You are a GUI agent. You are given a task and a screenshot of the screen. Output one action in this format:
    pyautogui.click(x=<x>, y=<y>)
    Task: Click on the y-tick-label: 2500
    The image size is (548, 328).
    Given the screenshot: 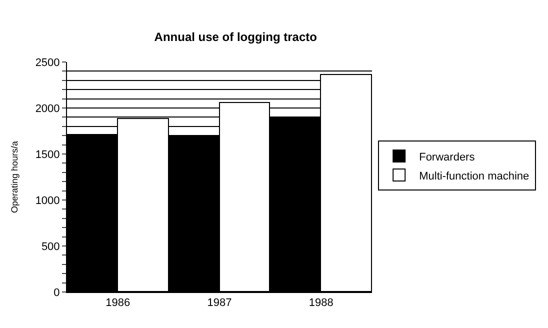 What is the action you would take?
    pyautogui.click(x=47, y=62)
    